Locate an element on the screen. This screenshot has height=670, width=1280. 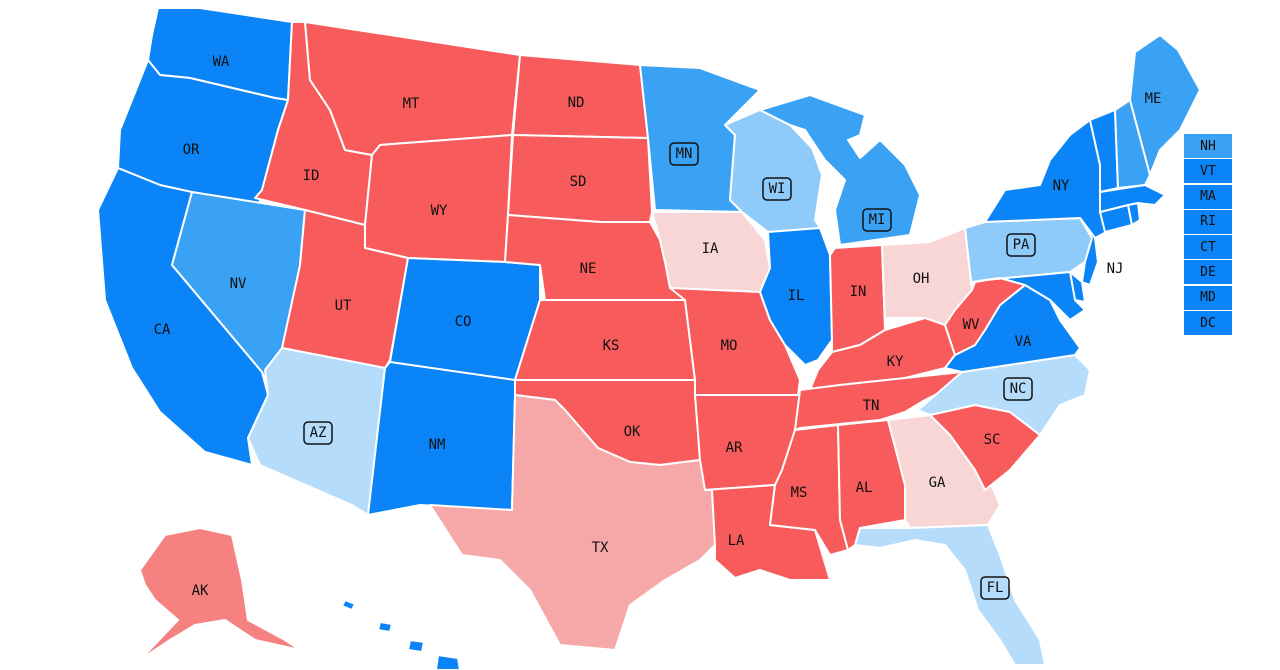
tossup-badge-az is located at coordinates (318, 433).